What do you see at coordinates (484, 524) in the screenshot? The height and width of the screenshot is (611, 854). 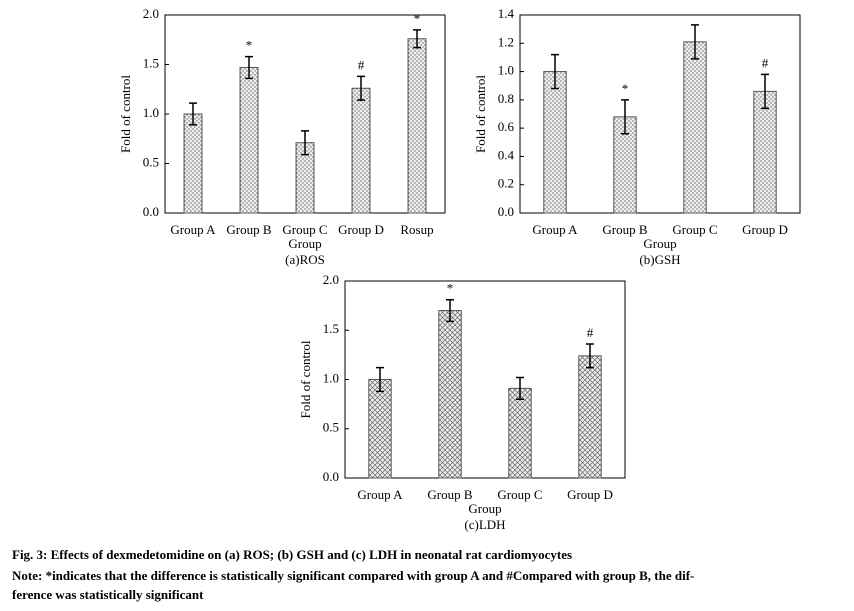 I see `panel-label: (c)LDH` at bounding box center [484, 524].